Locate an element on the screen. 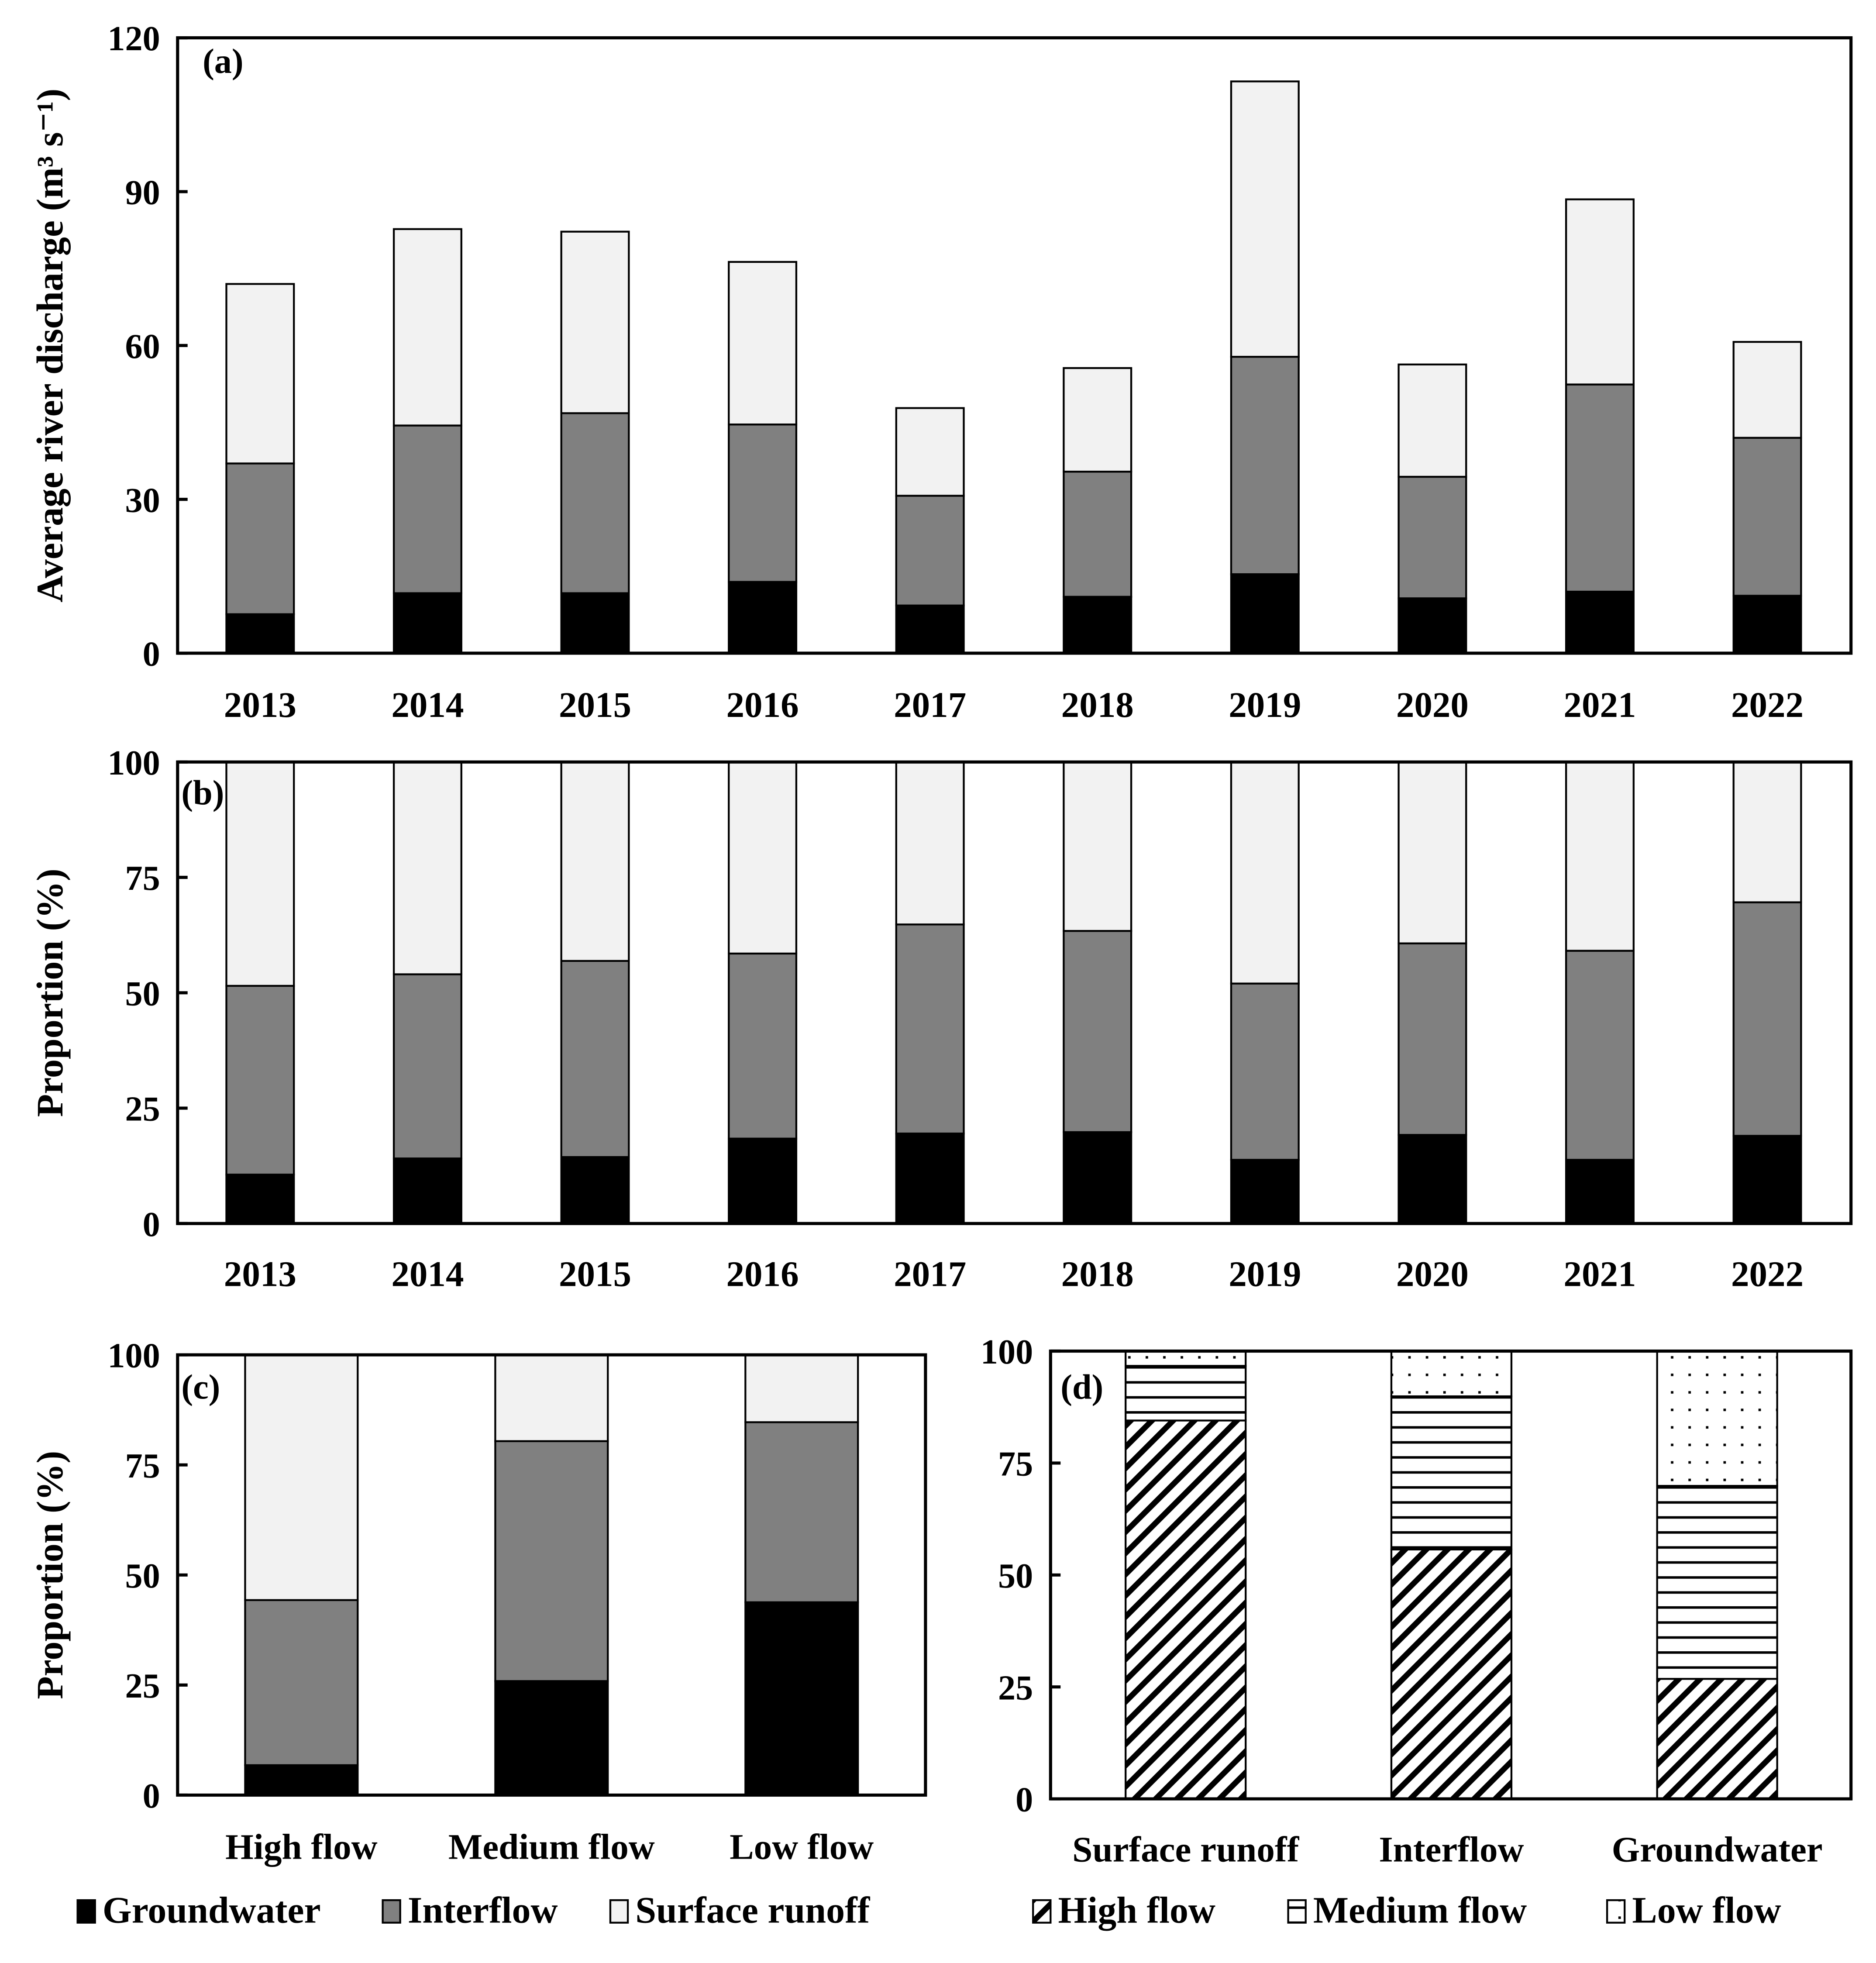  bar-high-flow-surface-runoff is located at coordinates (1186, 1609).